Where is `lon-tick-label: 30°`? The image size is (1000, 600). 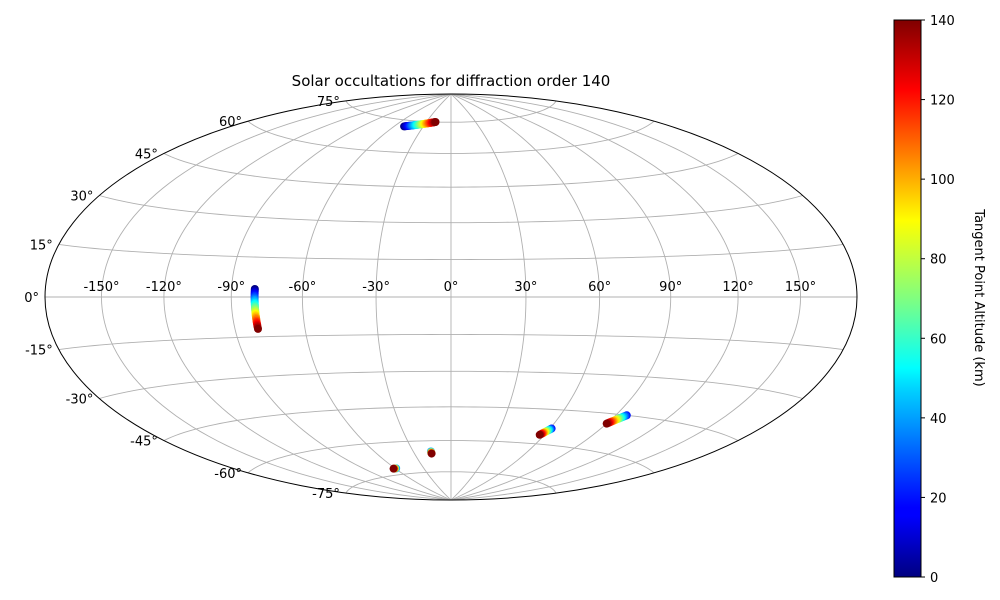
lon-tick-label: 30° is located at coordinates (525, 287).